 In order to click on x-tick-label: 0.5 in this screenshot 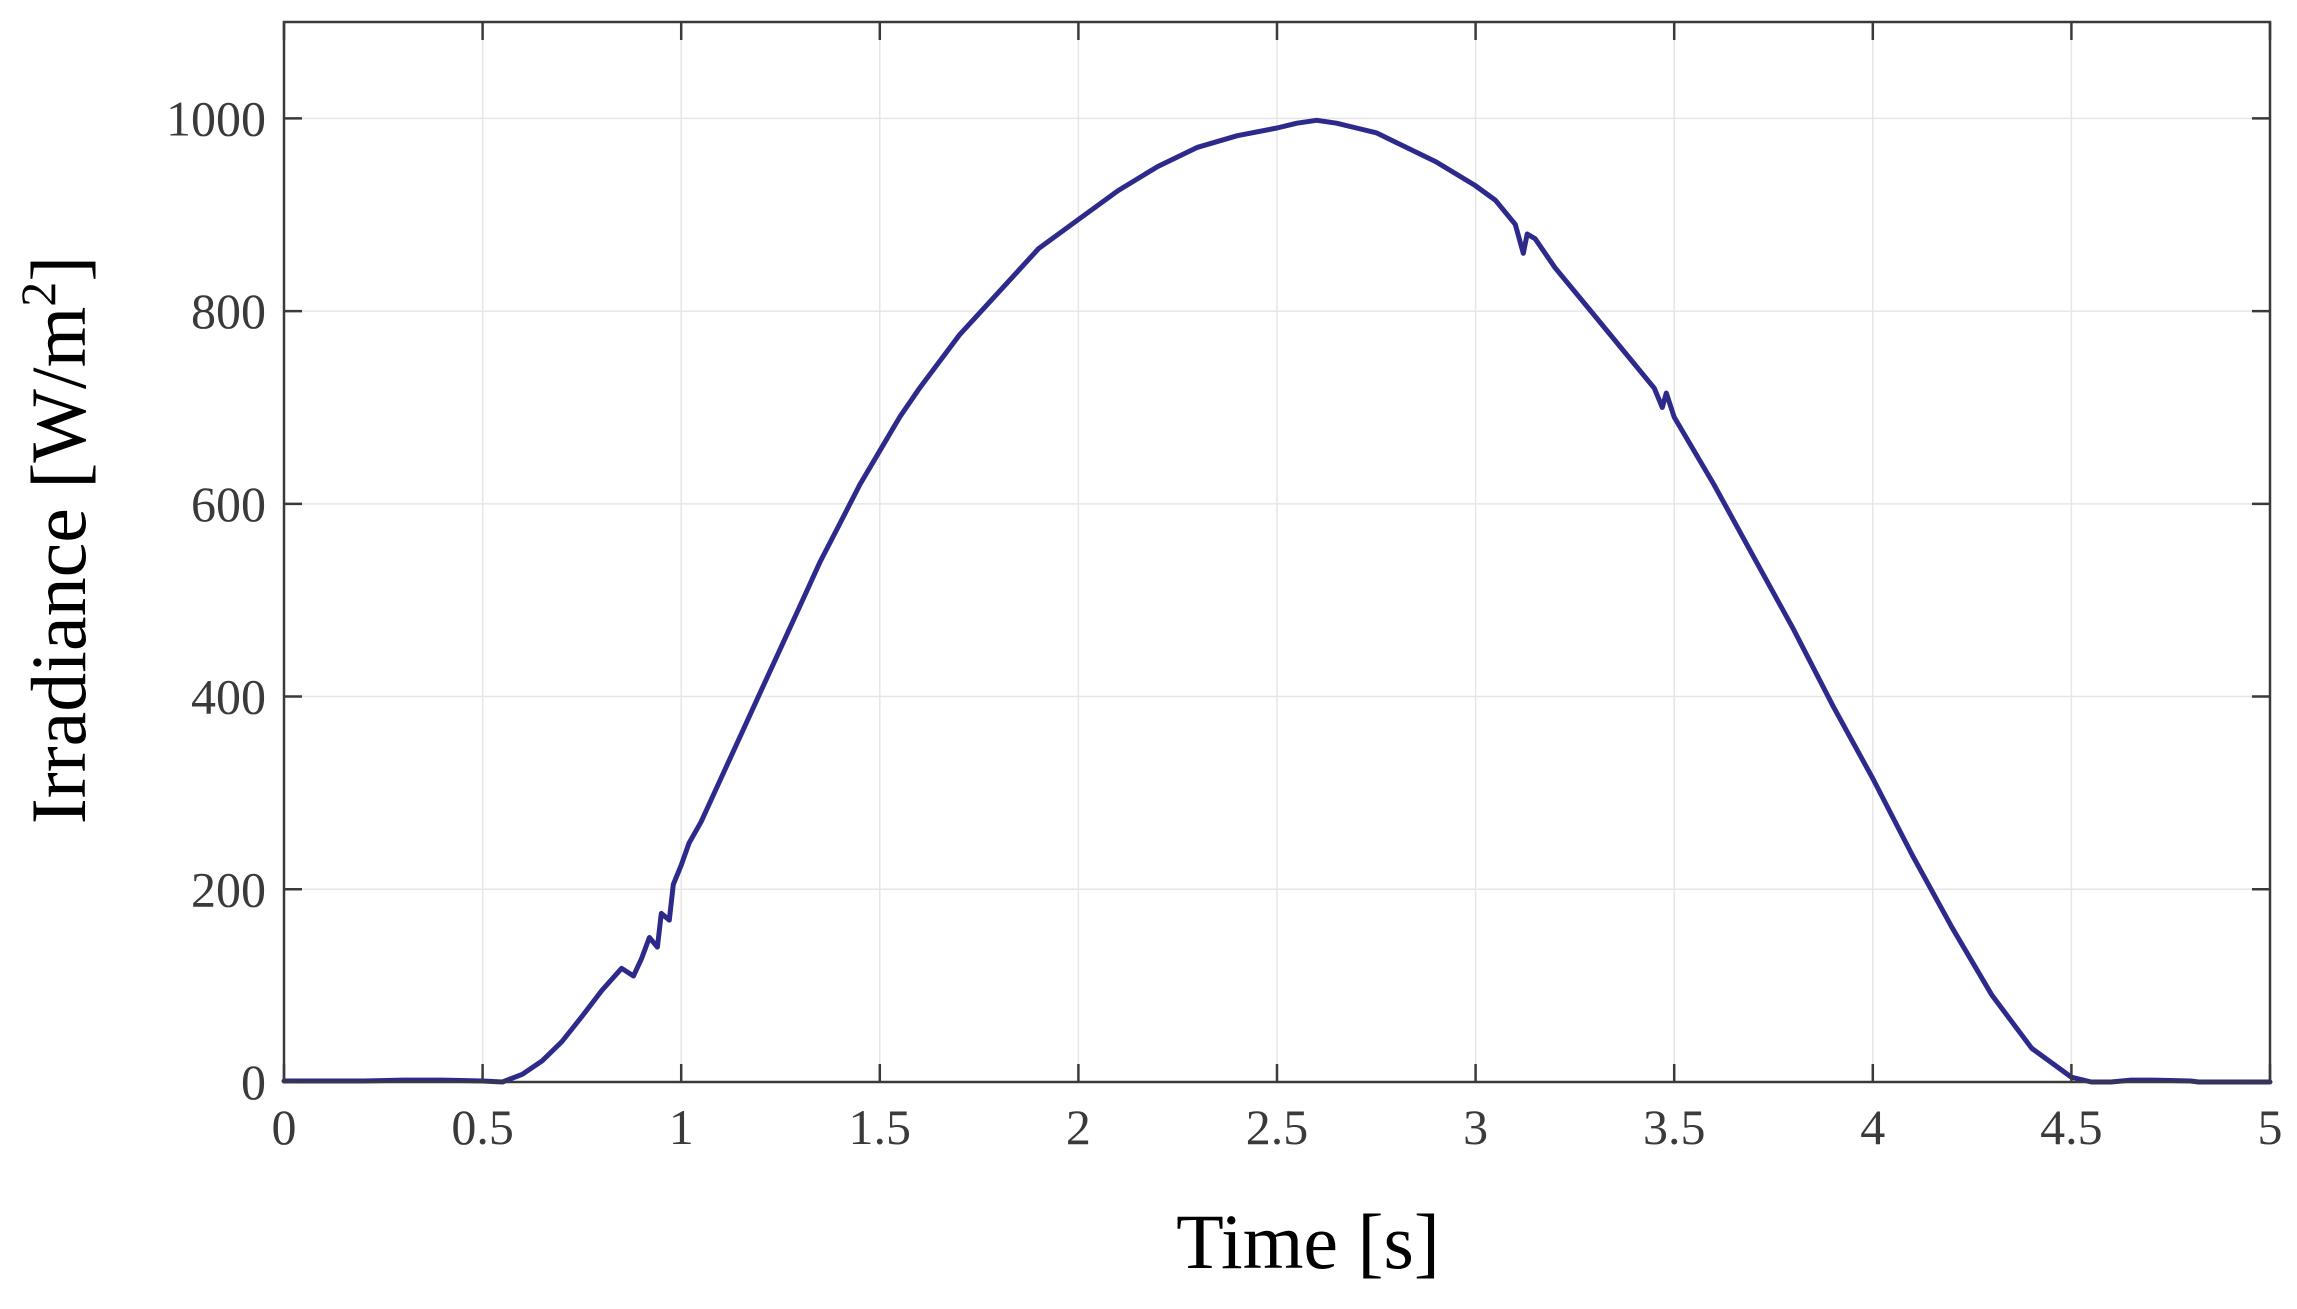, I will do `click(482, 1127)`.